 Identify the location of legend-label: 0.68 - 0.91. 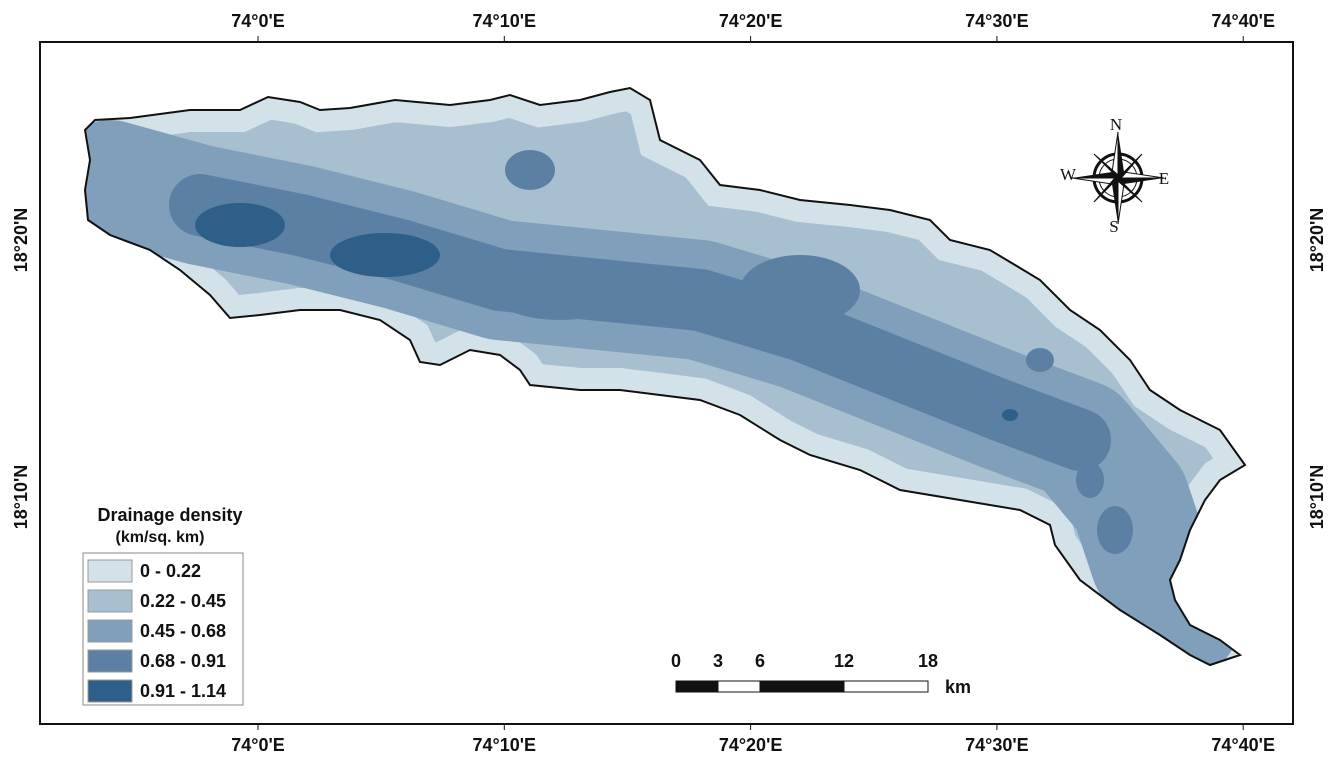
(183, 661).